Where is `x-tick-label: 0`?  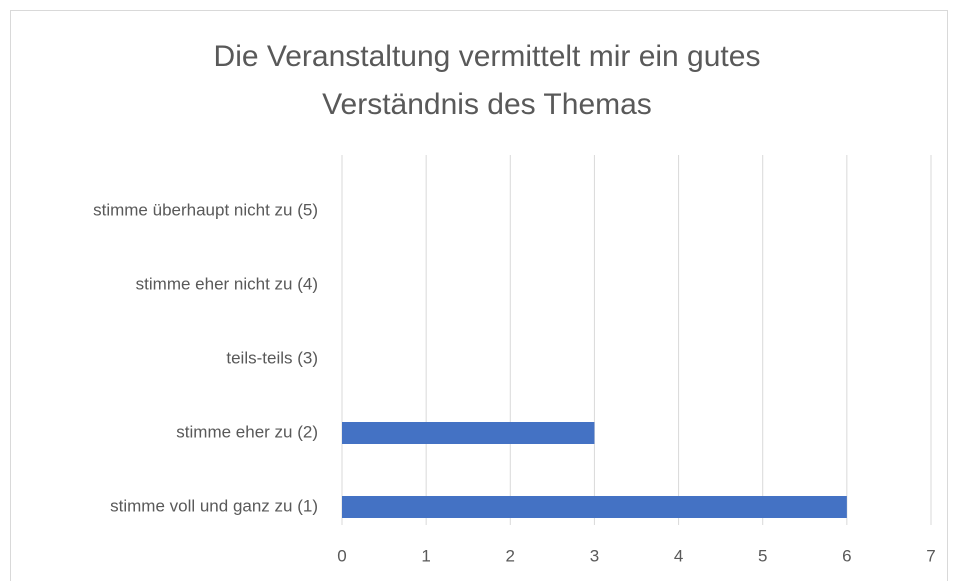
x-tick-label: 0 is located at coordinates (341, 555).